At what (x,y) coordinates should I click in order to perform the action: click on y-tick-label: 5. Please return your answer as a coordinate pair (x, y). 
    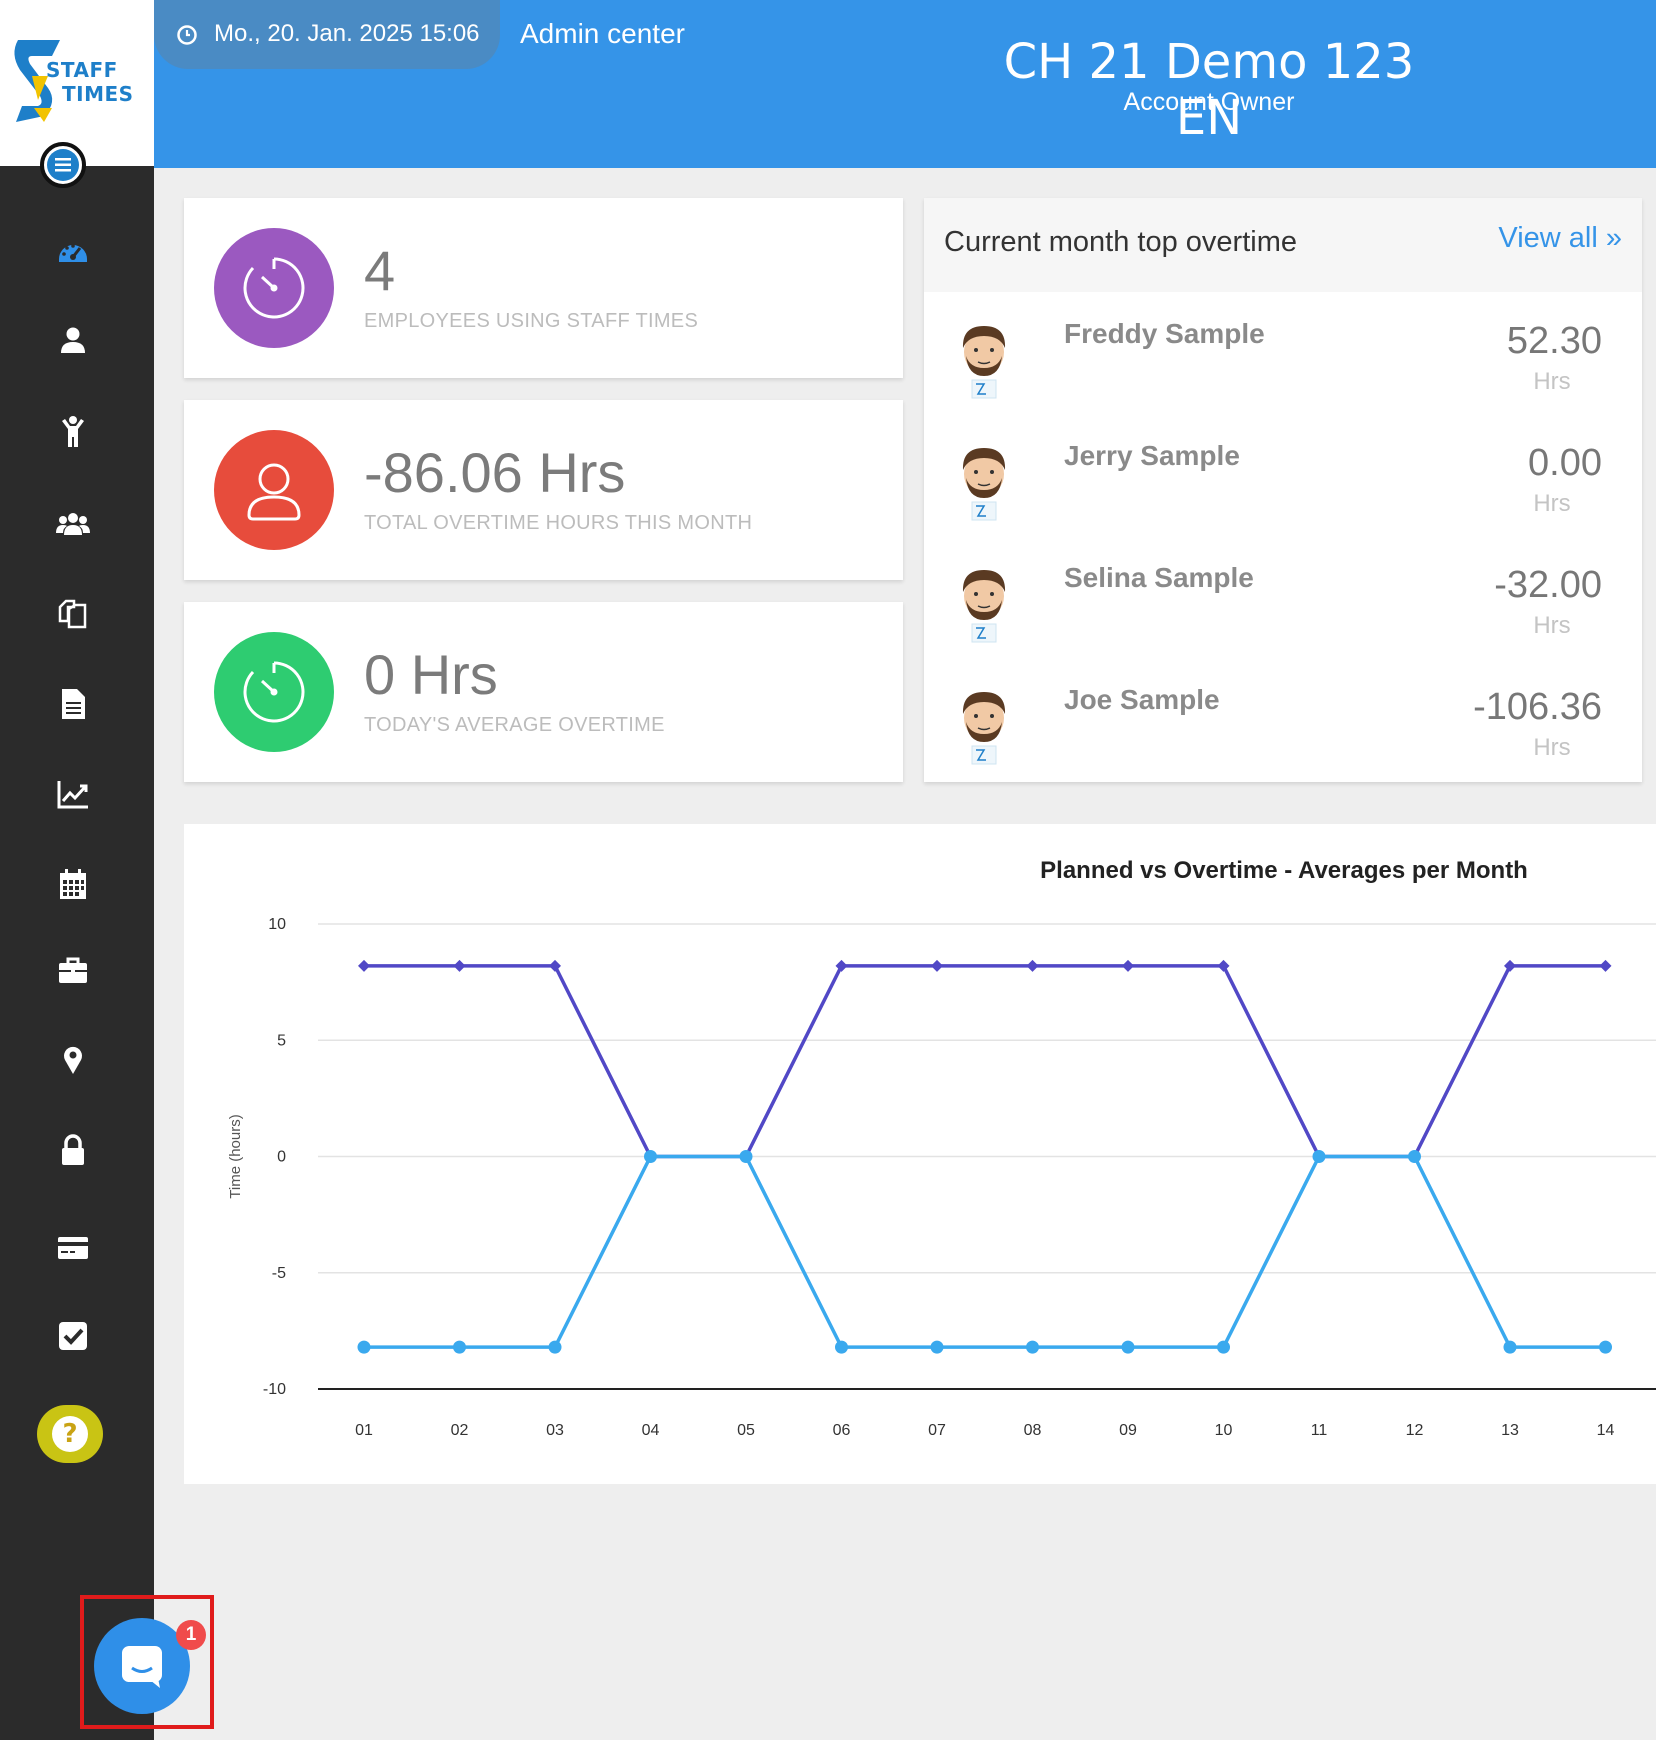
    Looking at the image, I should click on (281, 1040).